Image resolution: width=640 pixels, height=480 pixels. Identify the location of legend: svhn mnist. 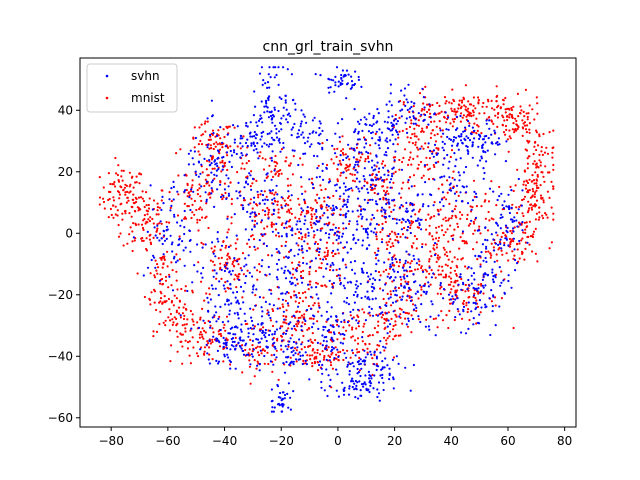
(132, 88).